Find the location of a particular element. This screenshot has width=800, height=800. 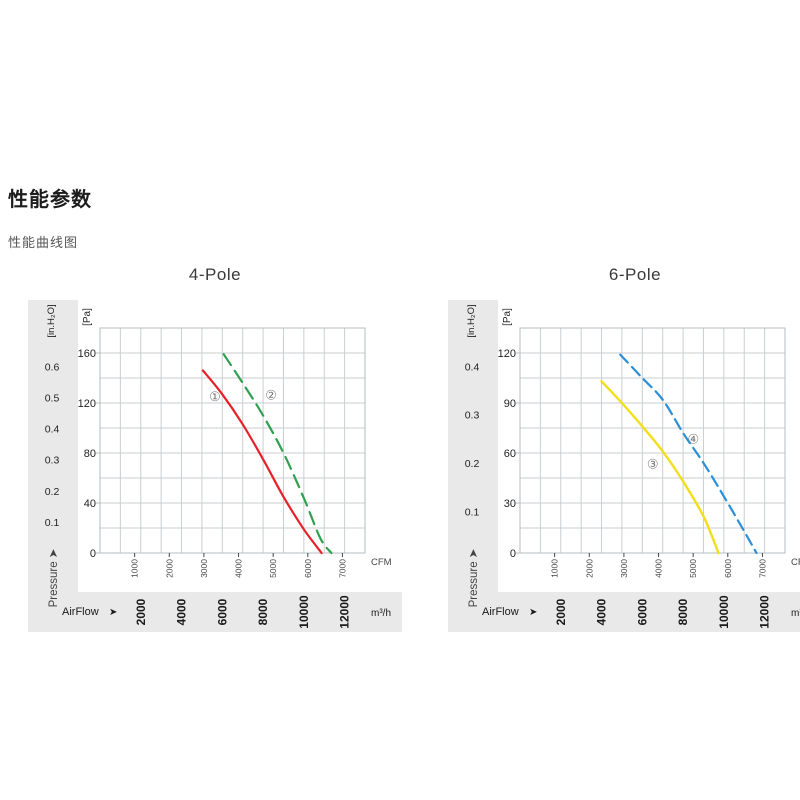

svg-text: 160 is located at coordinates (87, 354).